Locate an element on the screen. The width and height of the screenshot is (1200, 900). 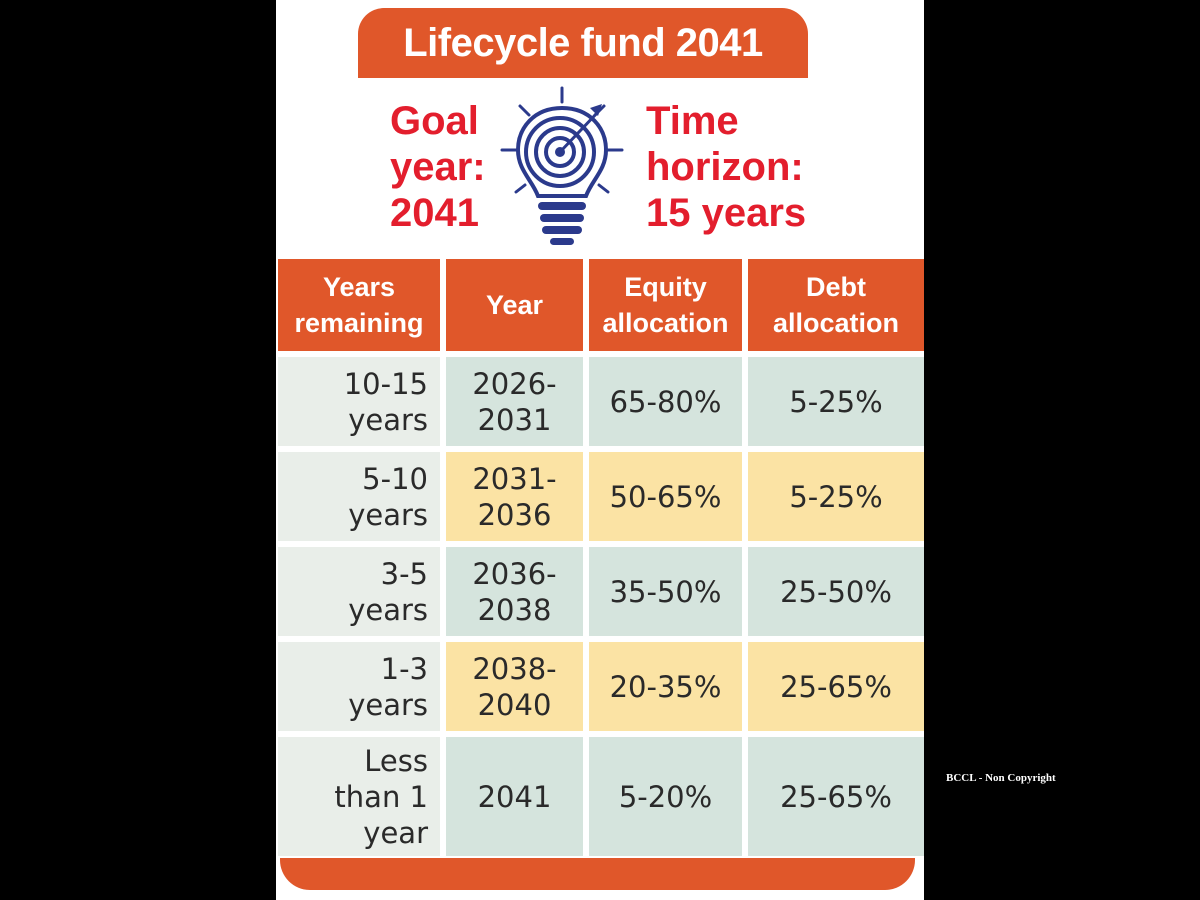
cell-year: 2026- 2031 is located at coordinates (514, 401).